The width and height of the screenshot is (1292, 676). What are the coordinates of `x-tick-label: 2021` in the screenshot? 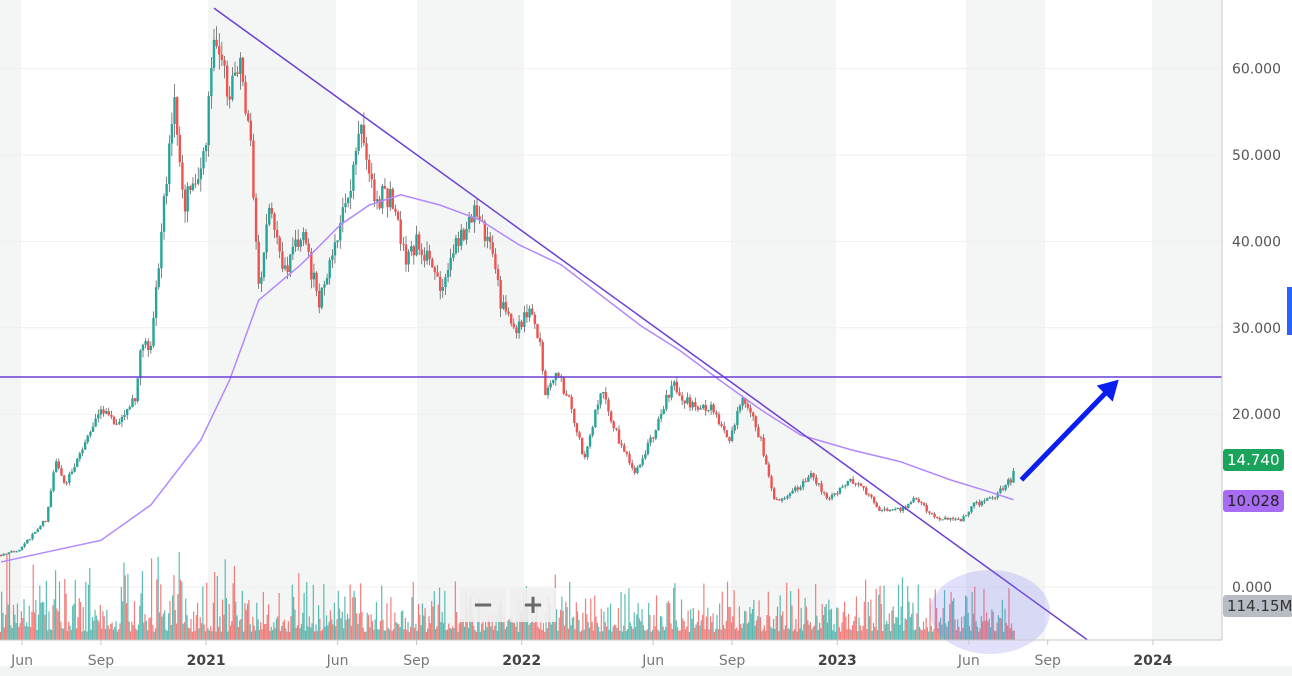 It's located at (206, 661).